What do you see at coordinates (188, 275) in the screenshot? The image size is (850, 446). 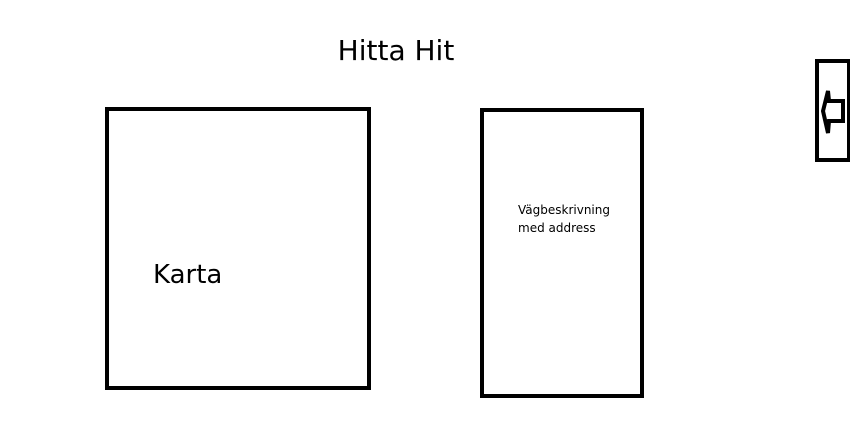 I see `map-label: Karta` at bounding box center [188, 275].